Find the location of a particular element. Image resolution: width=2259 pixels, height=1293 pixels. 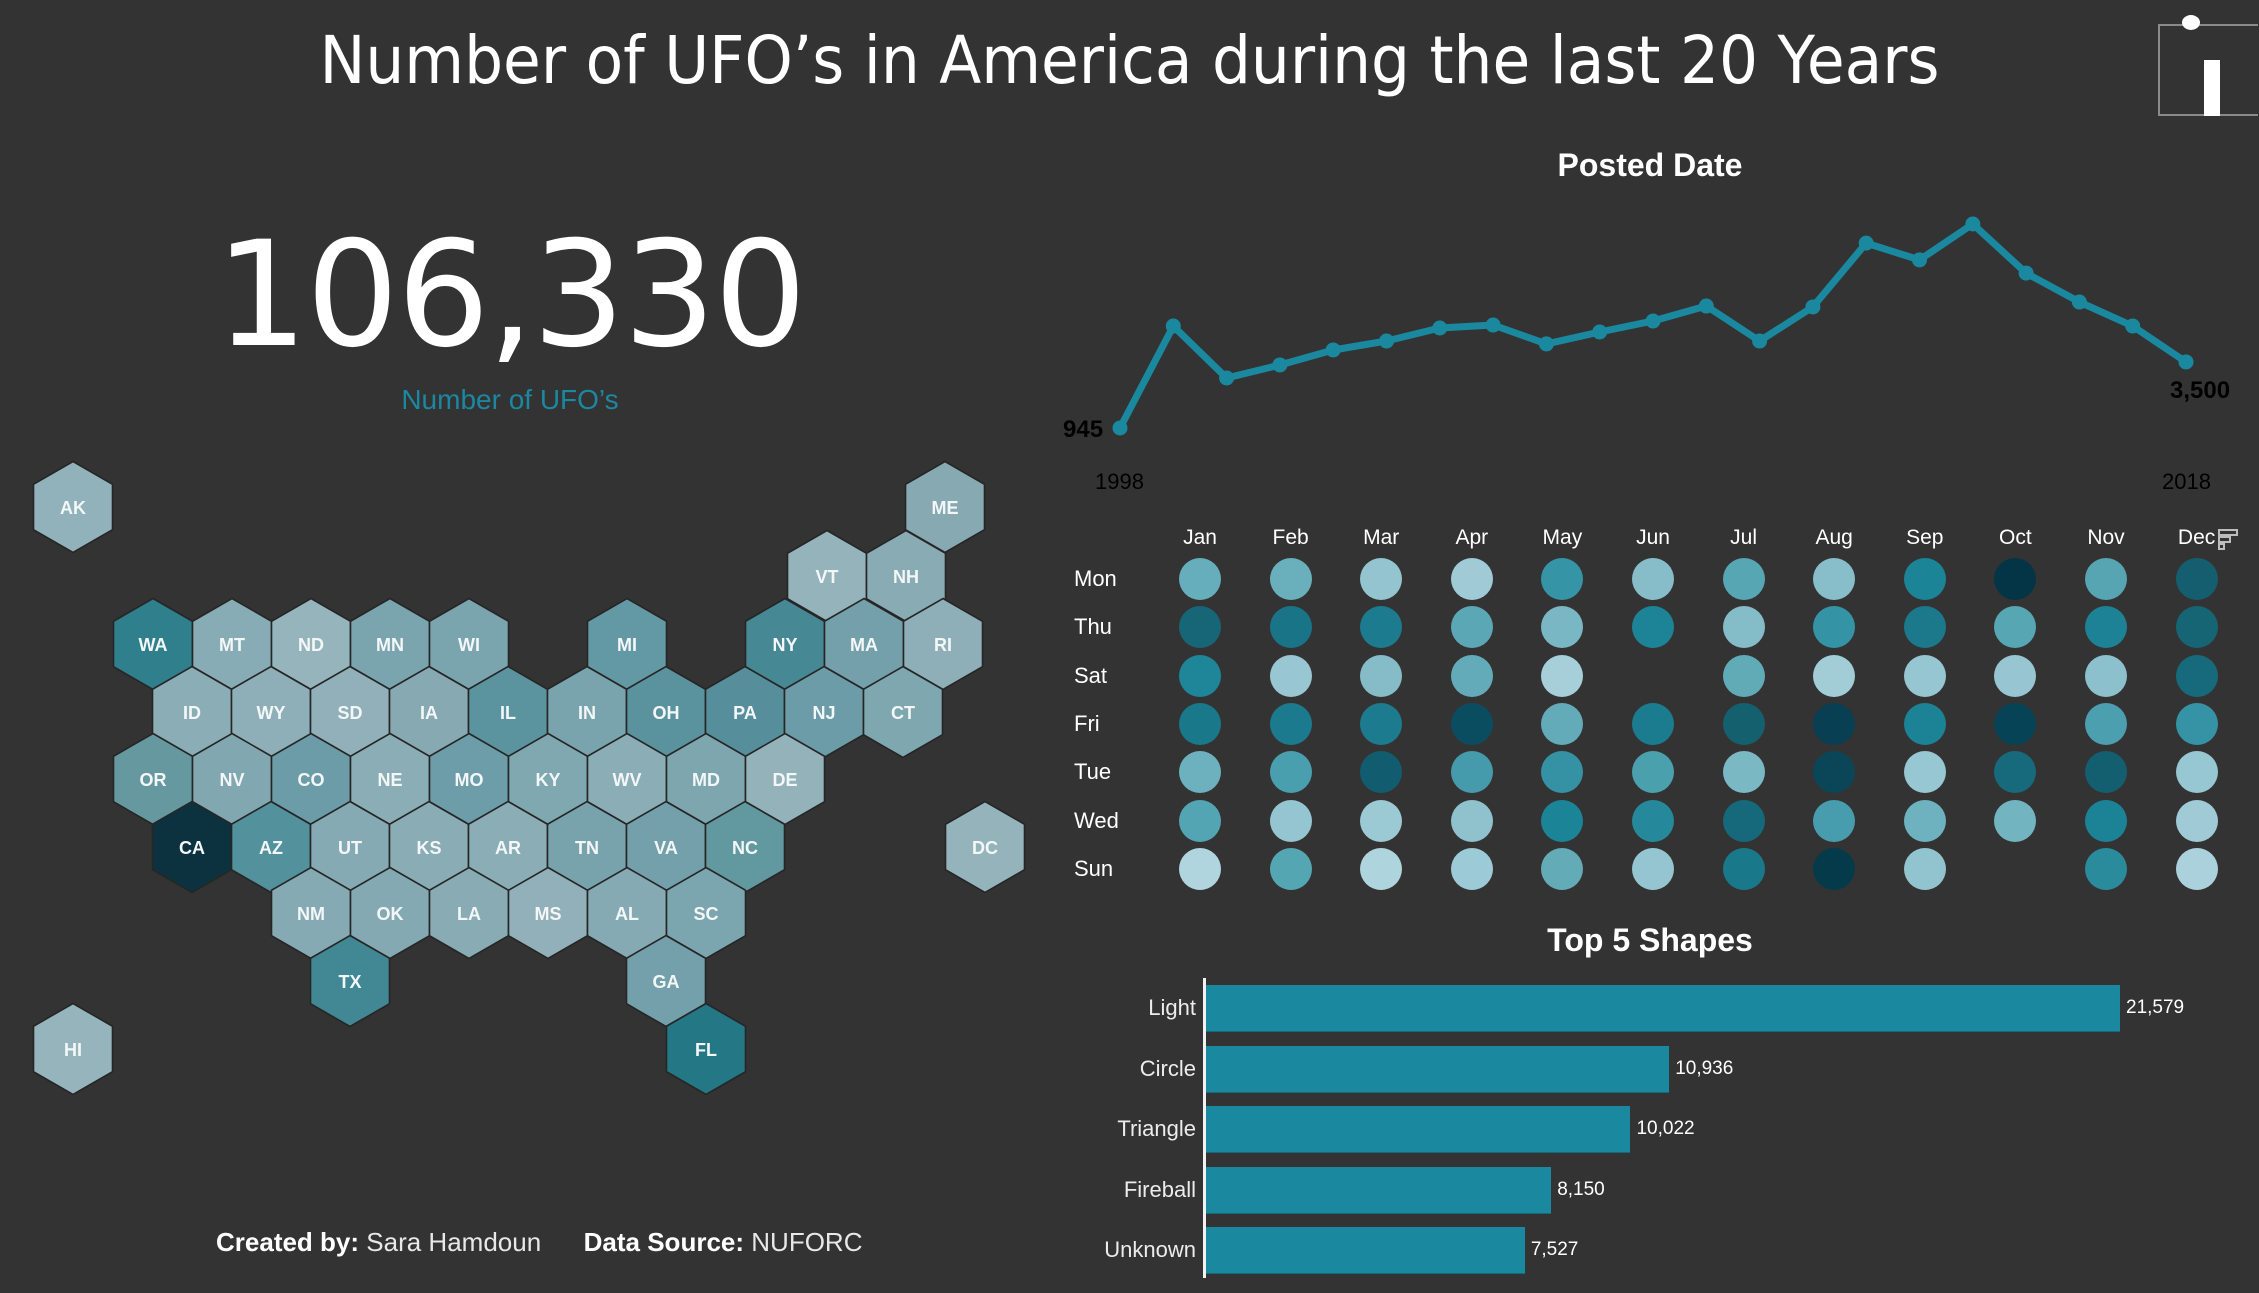

state-hex-fl: FL is located at coordinates (706, 1049).